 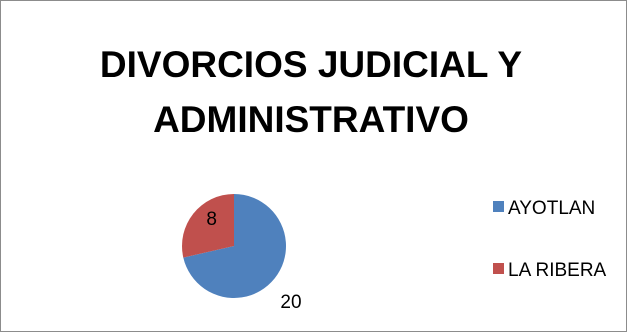 I want to click on data-label-ayotlan: 20, so click(x=290, y=302).